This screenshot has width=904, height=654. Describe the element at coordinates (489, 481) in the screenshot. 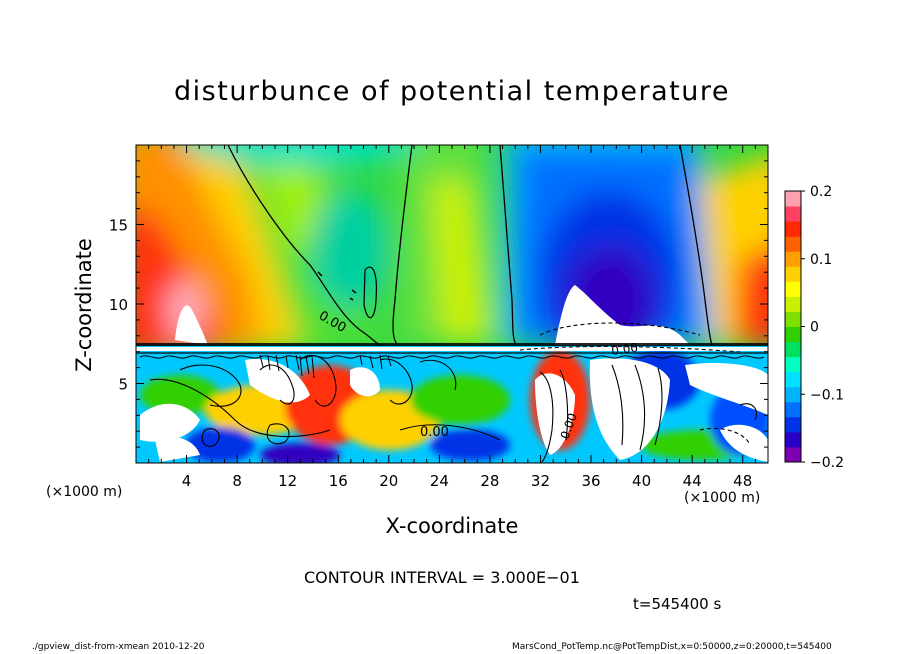

I see `x-tick-label: 28` at that location.